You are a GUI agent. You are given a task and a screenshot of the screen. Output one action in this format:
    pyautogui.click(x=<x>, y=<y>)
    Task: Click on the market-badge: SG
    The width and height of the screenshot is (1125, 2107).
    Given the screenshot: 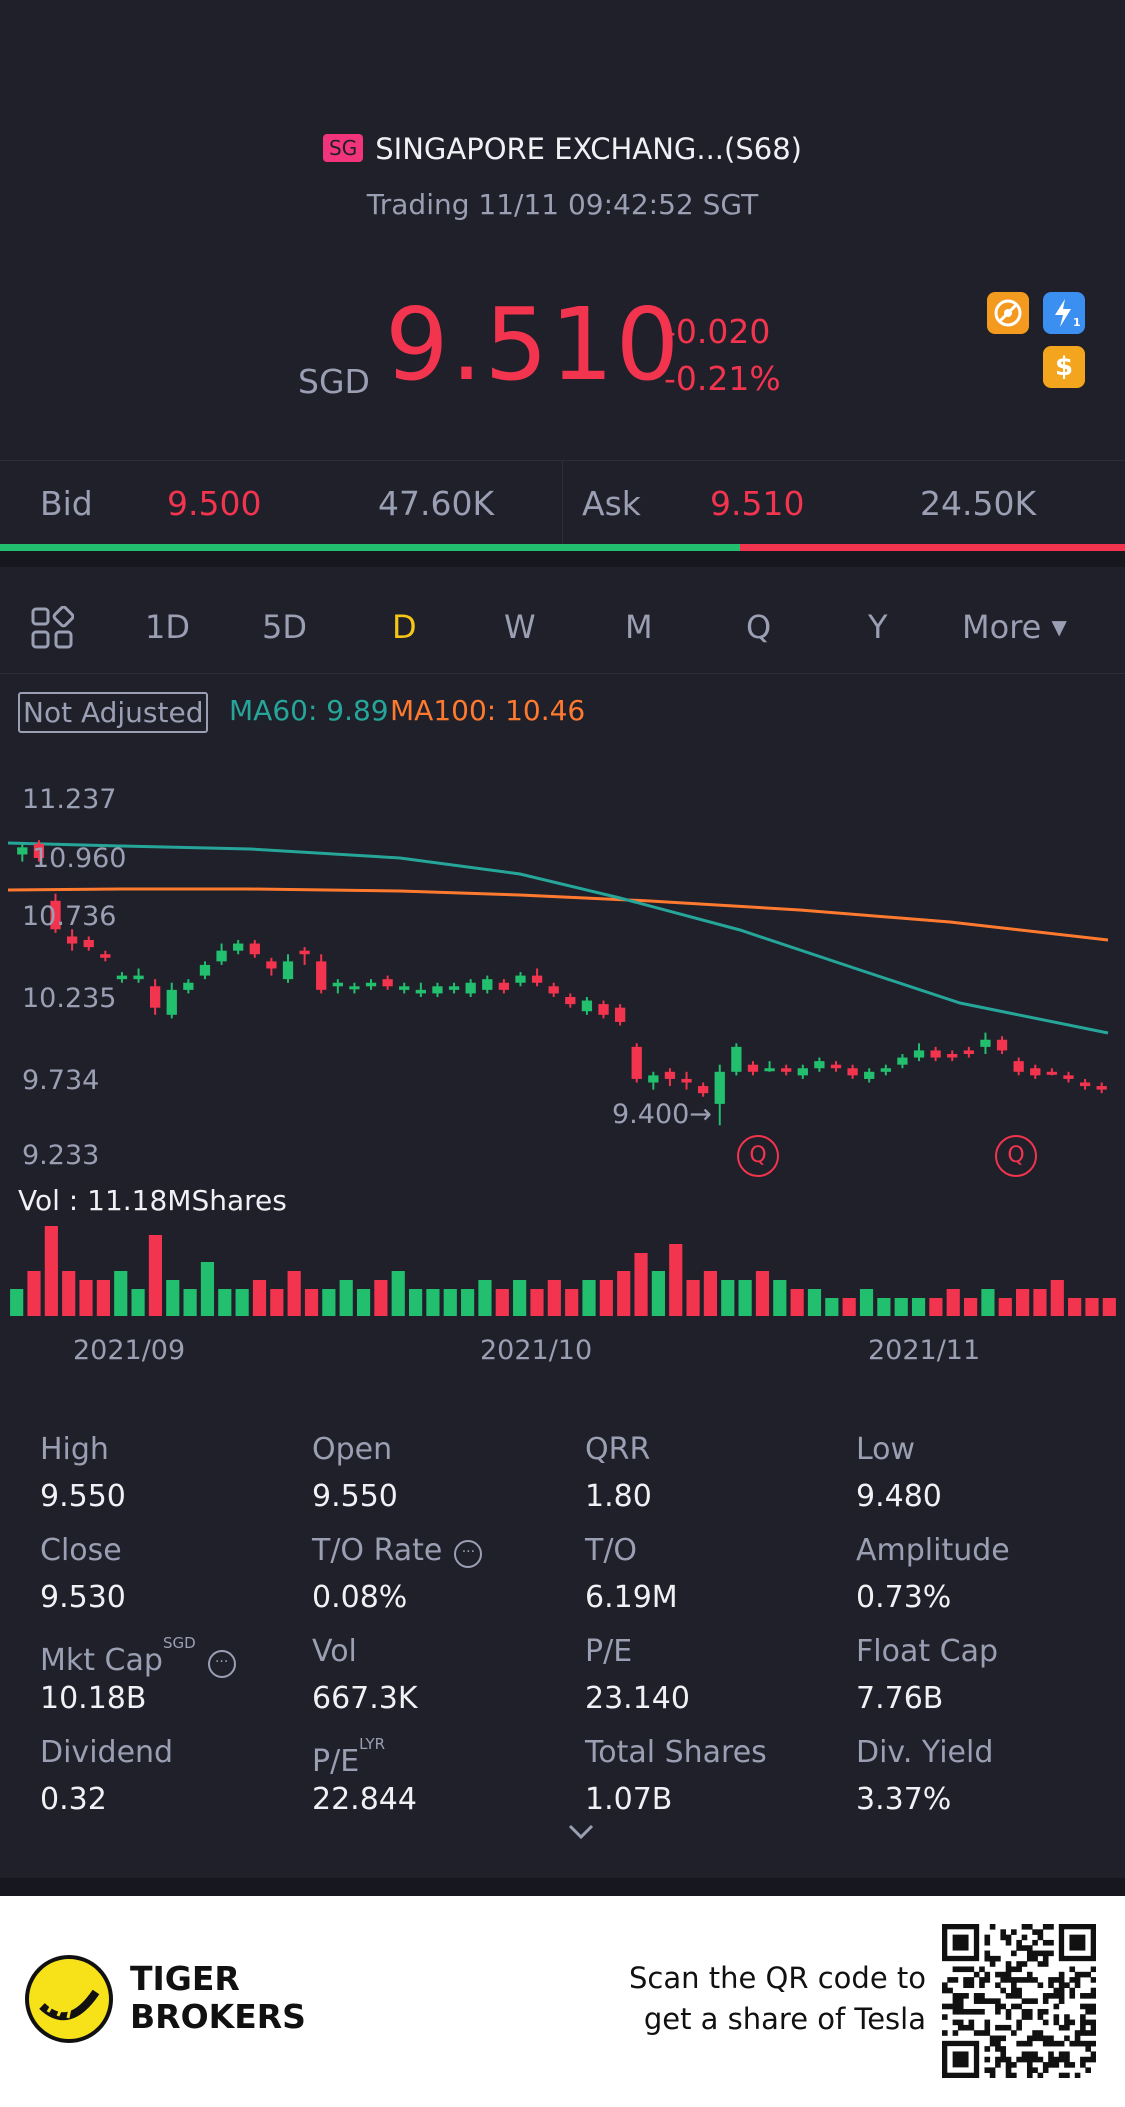 What is the action you would take?
    pyautogui.click(x=343, y=148)
    